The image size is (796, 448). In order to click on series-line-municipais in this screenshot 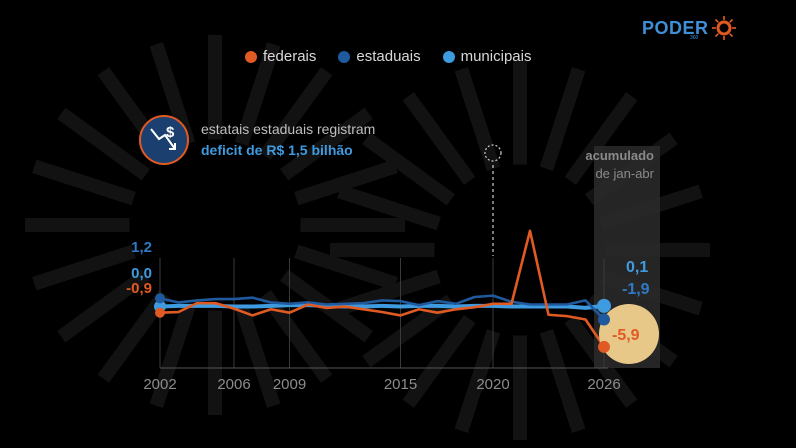, I will do `click(382, 306)`.